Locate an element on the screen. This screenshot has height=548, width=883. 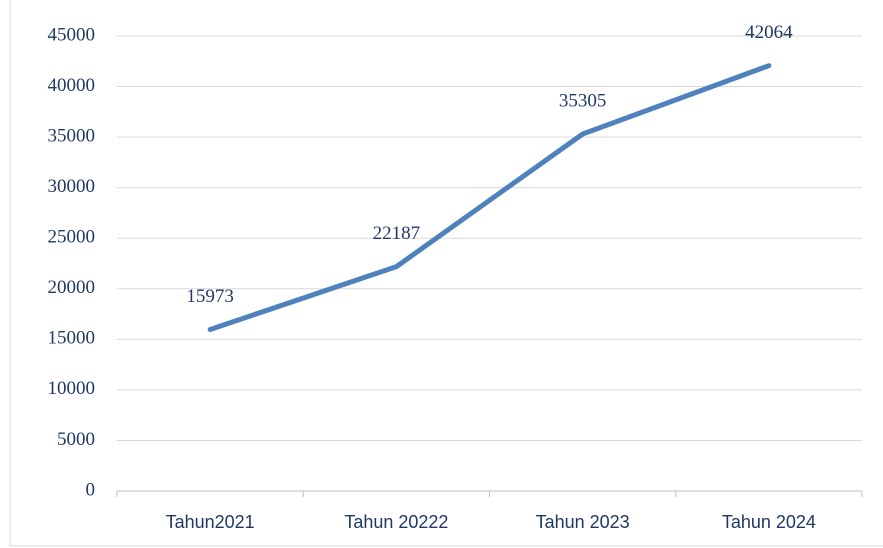
data-label: 22187 is located at coordinates (397, 233).